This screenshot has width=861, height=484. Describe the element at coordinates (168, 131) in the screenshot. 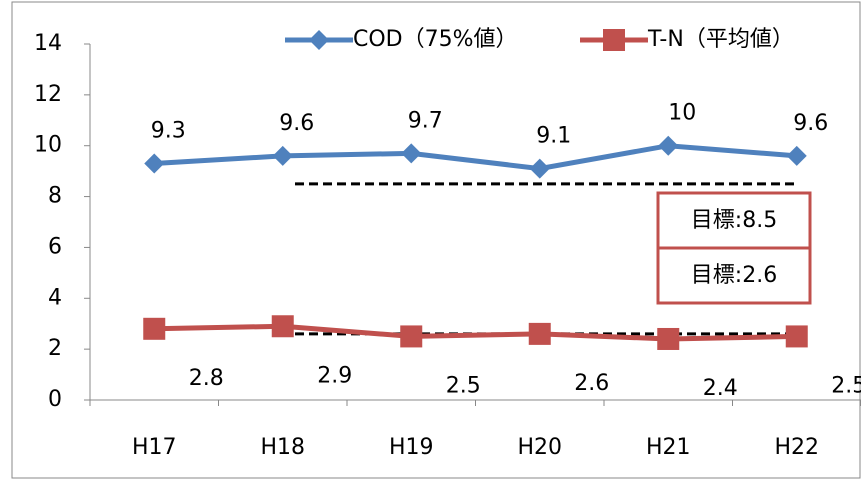

I see `data-label: 9.3` at that location.